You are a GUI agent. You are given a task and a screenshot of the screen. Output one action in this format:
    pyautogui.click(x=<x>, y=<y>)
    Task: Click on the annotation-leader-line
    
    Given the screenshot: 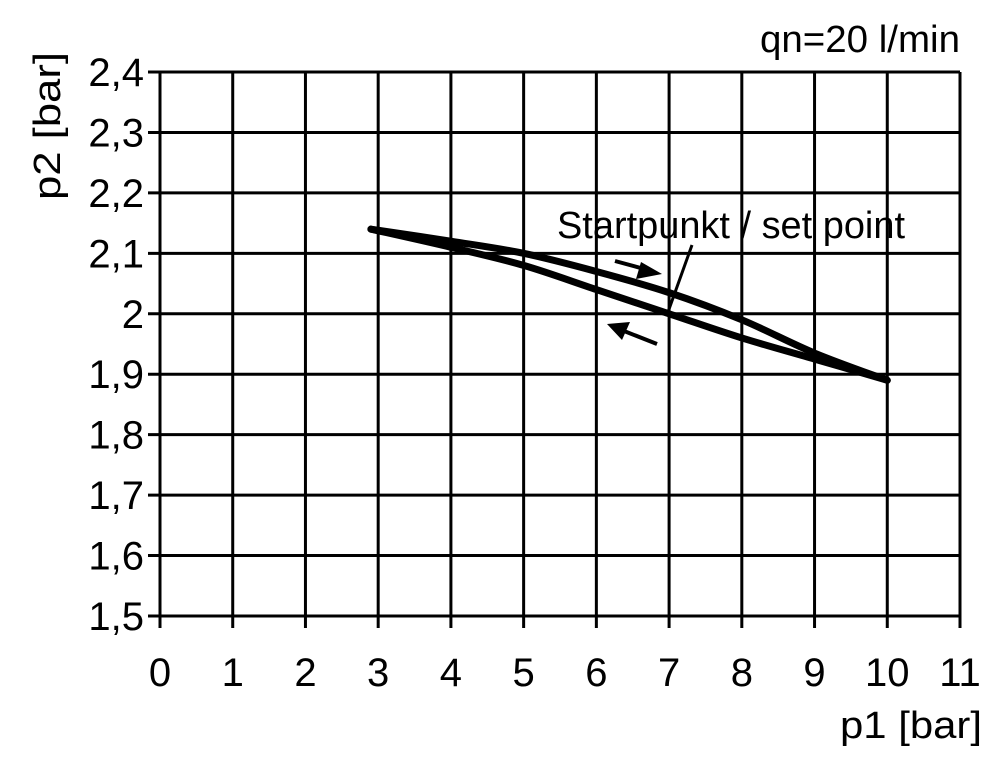 What is the action you would take?
    pyautogui.click(x=680, y=278)
    